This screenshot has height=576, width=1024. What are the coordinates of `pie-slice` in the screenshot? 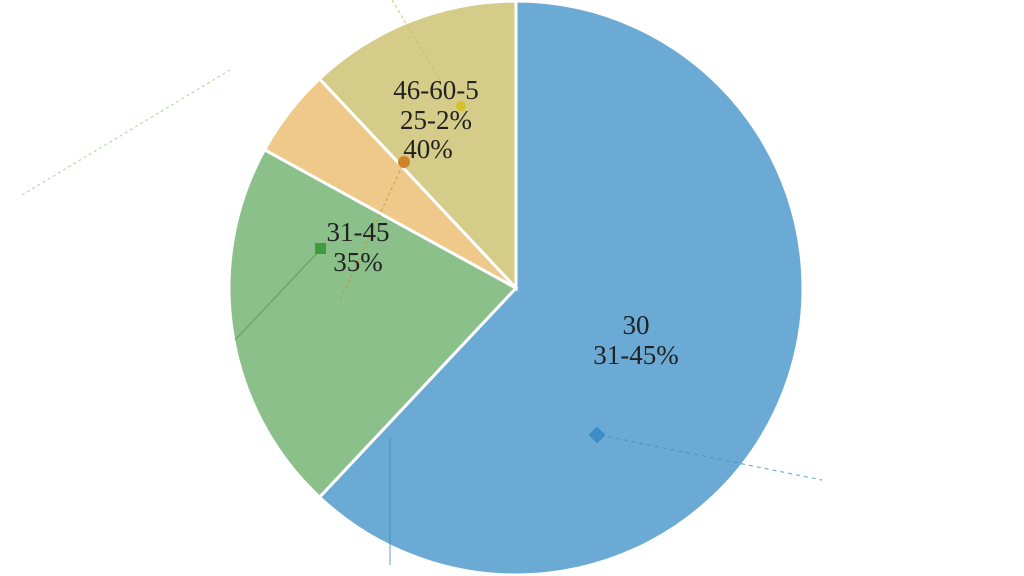 It's located at (417, 146).